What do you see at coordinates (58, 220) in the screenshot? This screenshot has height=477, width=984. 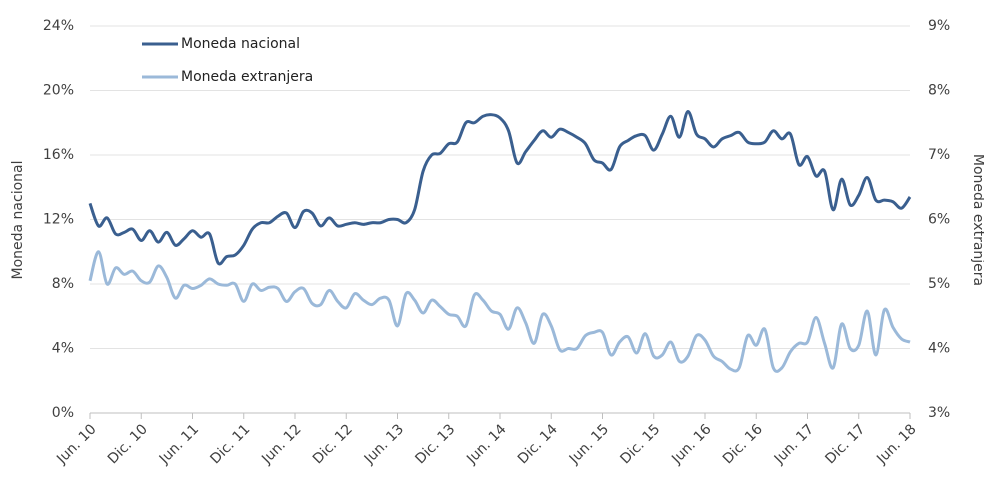 I see `y-tick-label: 12%` at bounding box center [58, 220].